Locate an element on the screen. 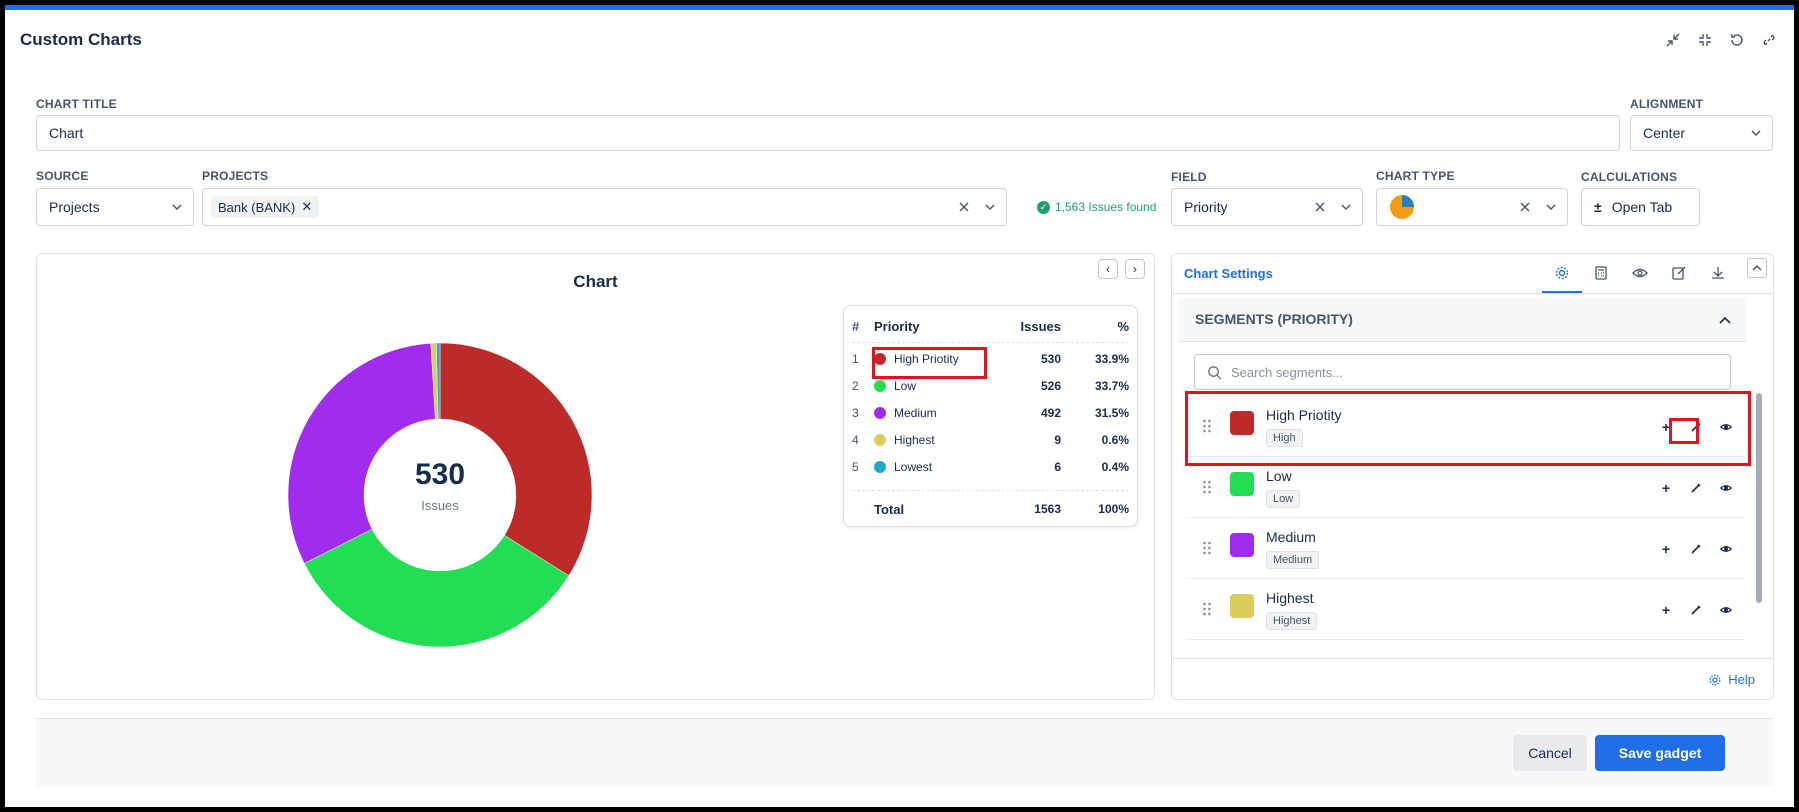  remove-tag-icon: ✕ is located at coordinates (307, 206).